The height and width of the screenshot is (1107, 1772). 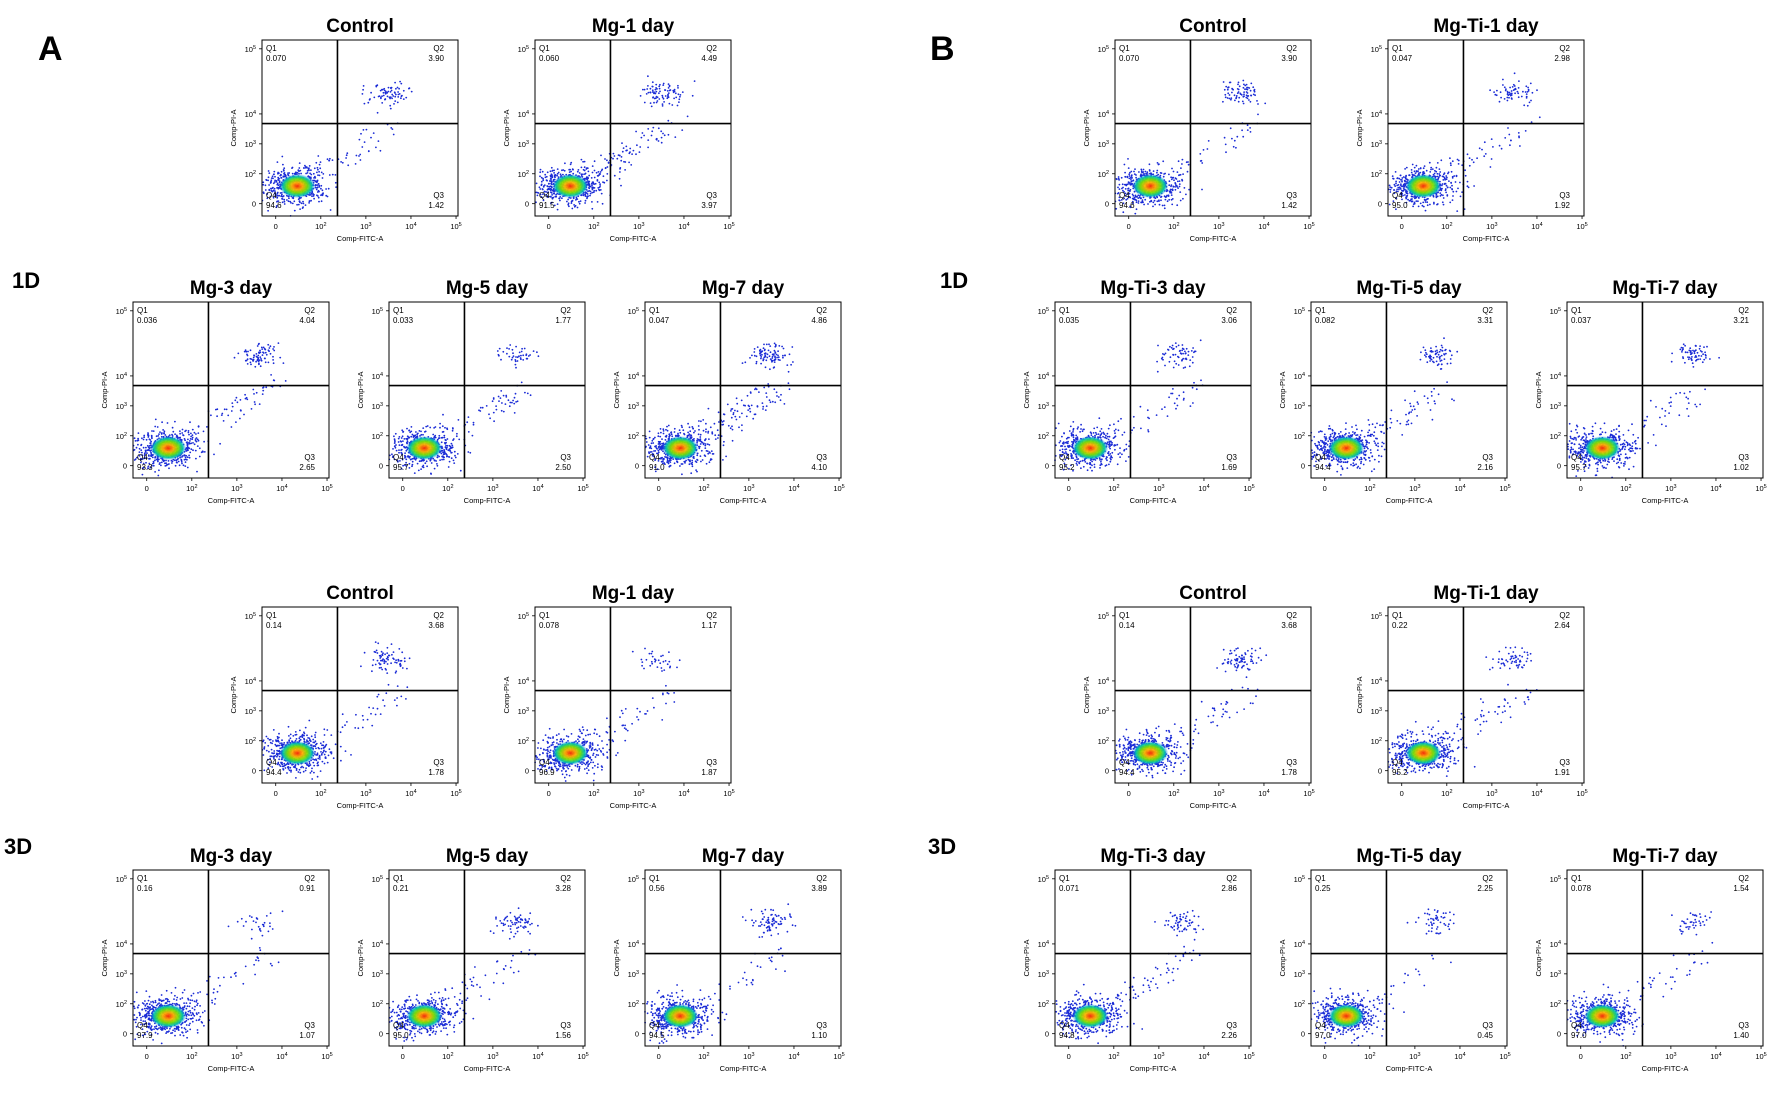 I want to click on plot-title: Mg-7 day, so click(x=743, y=856).